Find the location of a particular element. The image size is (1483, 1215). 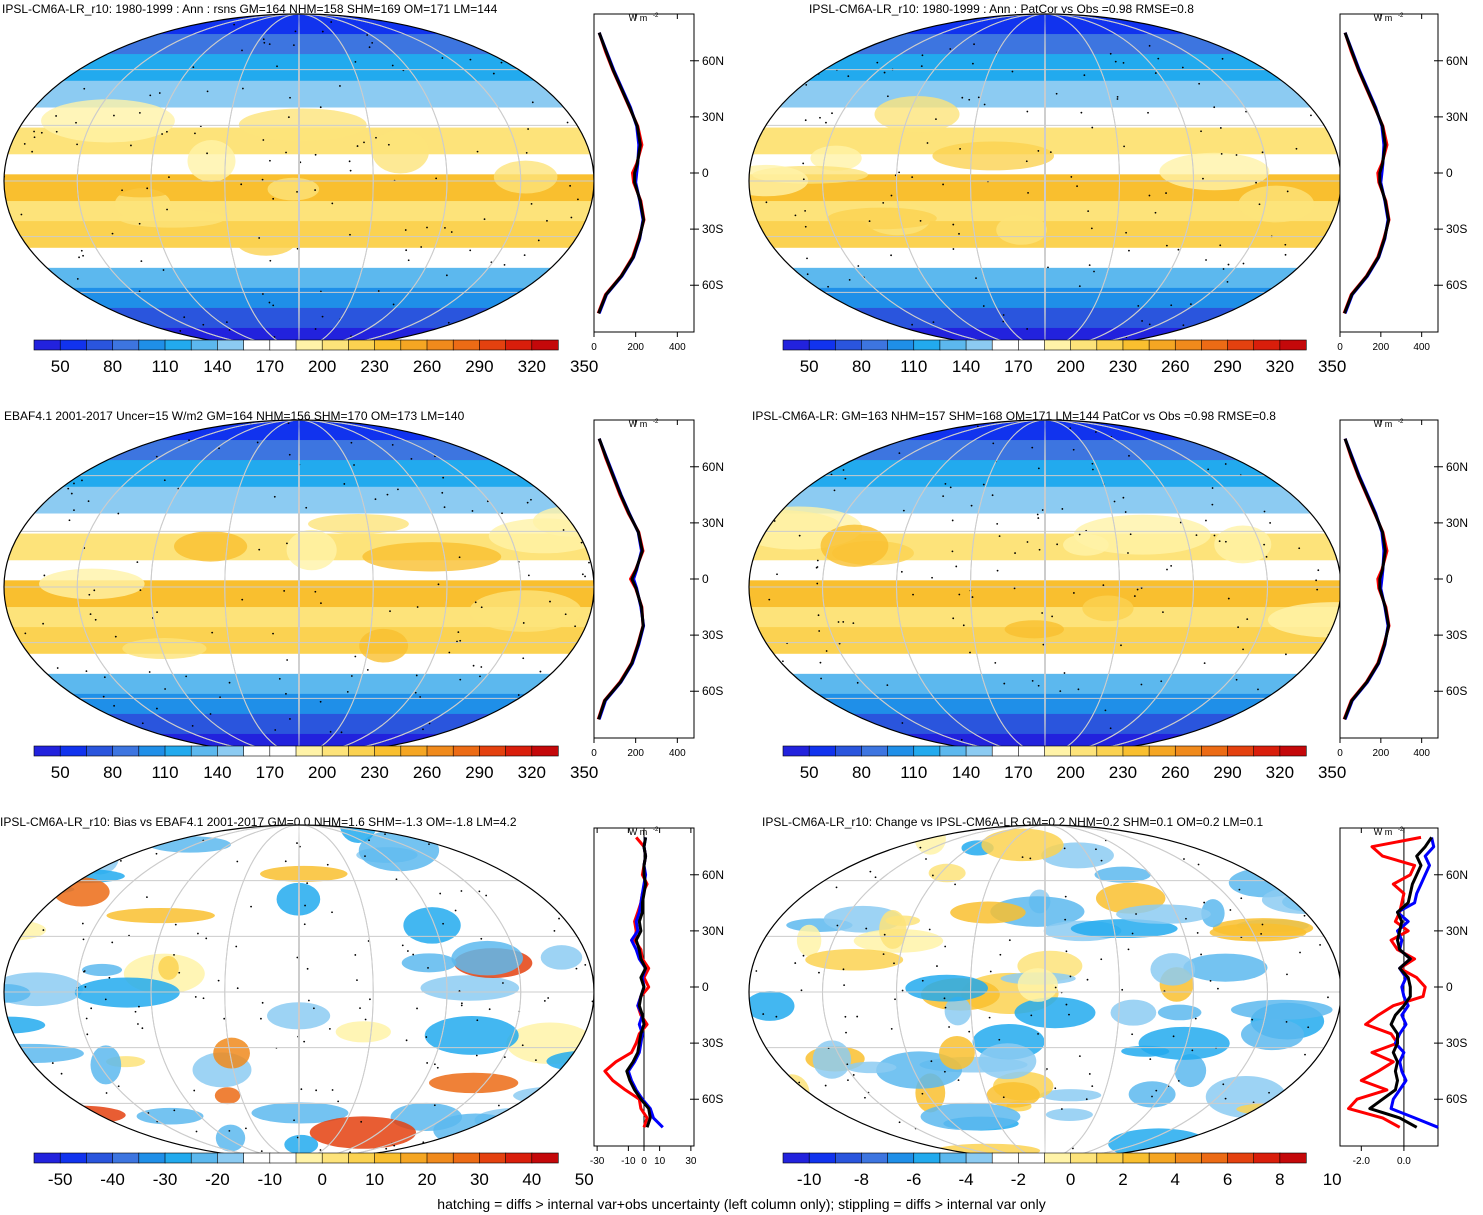

colorbar-label: -50 is located at coordinates (60, 1179).